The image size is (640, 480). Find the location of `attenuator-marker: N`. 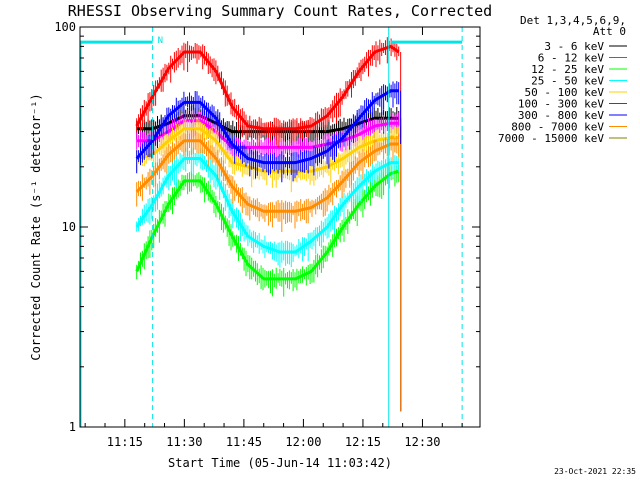

attenuator-marker: N is located at coordinates (160, 41).